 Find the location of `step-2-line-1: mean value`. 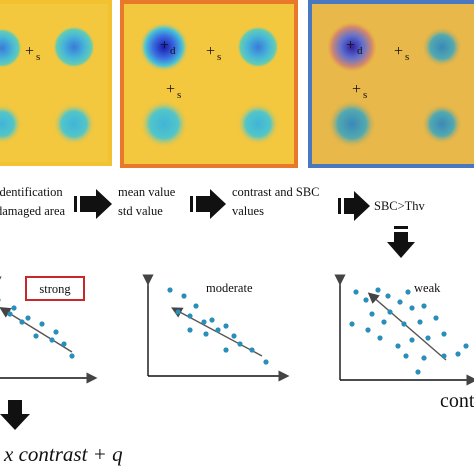

step-2-line-1: mean value is located at coordinates (147, 192).